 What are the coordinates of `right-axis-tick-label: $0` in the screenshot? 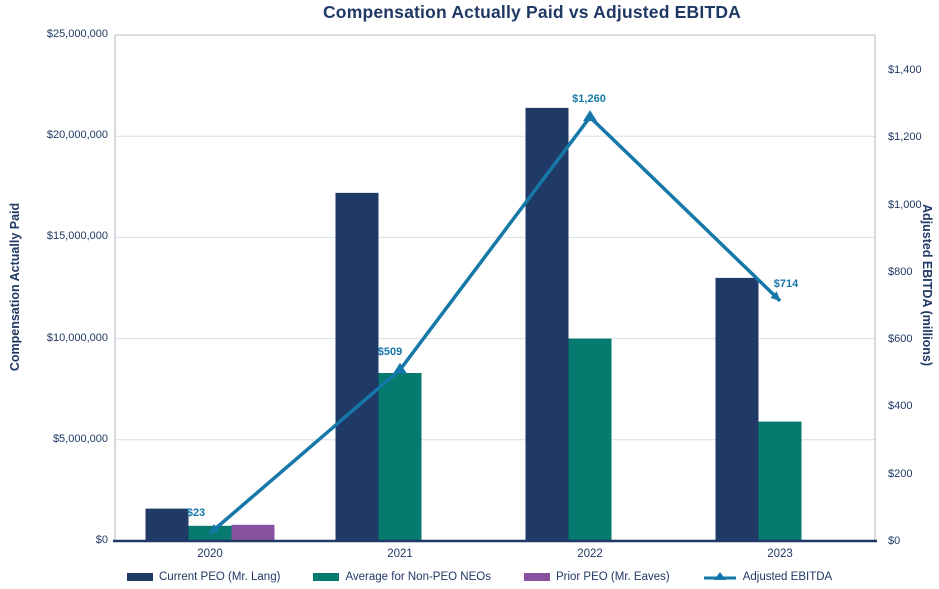 It's located at (894, 541).